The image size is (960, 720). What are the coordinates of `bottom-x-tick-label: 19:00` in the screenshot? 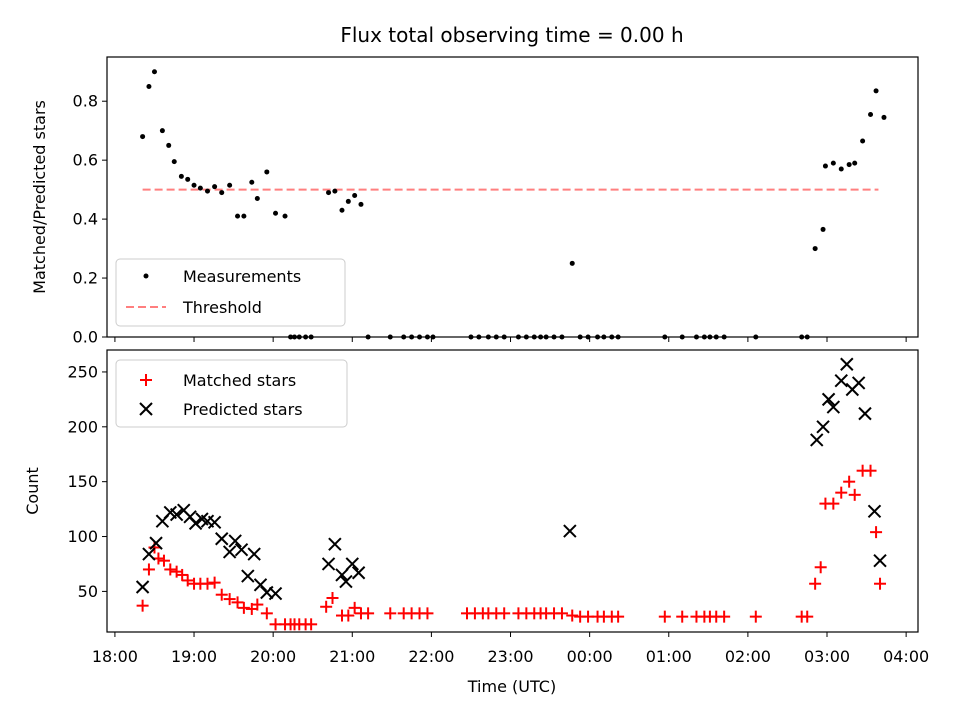 It's located at (194, 656).